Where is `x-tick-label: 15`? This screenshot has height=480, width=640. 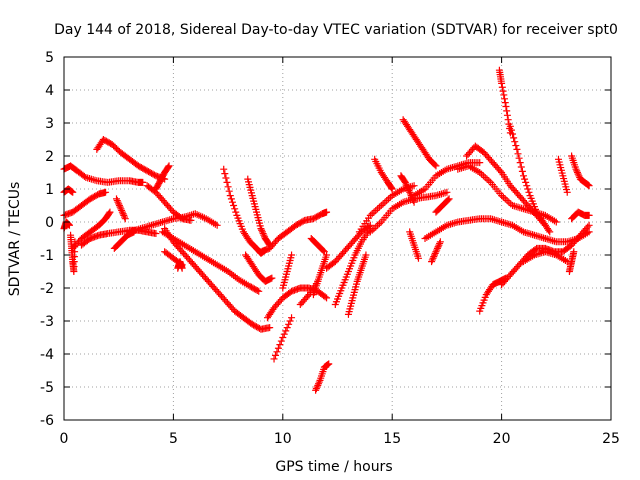
x-tick-label: 15 is located at coordinates (392, 439).